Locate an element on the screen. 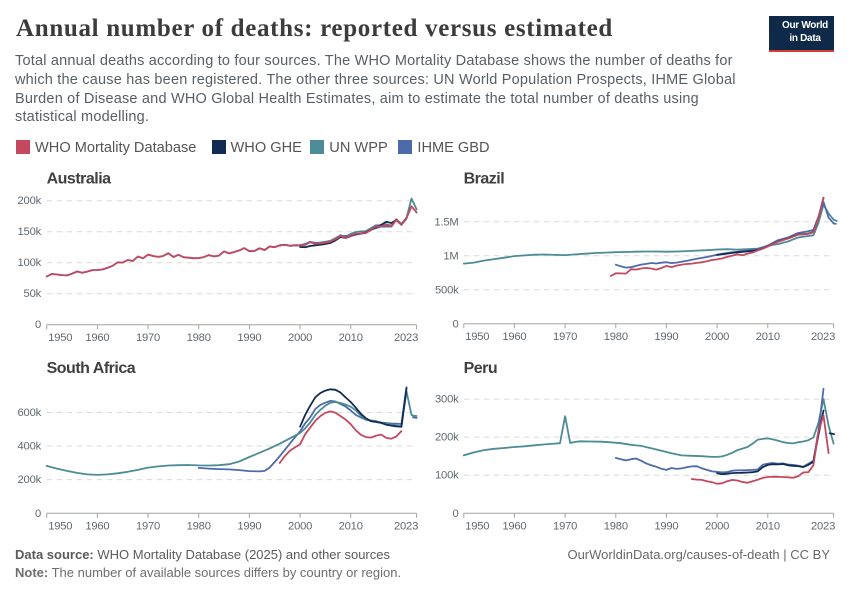 The height and width of the screenshot is (600, 850). svg-text: 1M is located at coordinates (450, 256).